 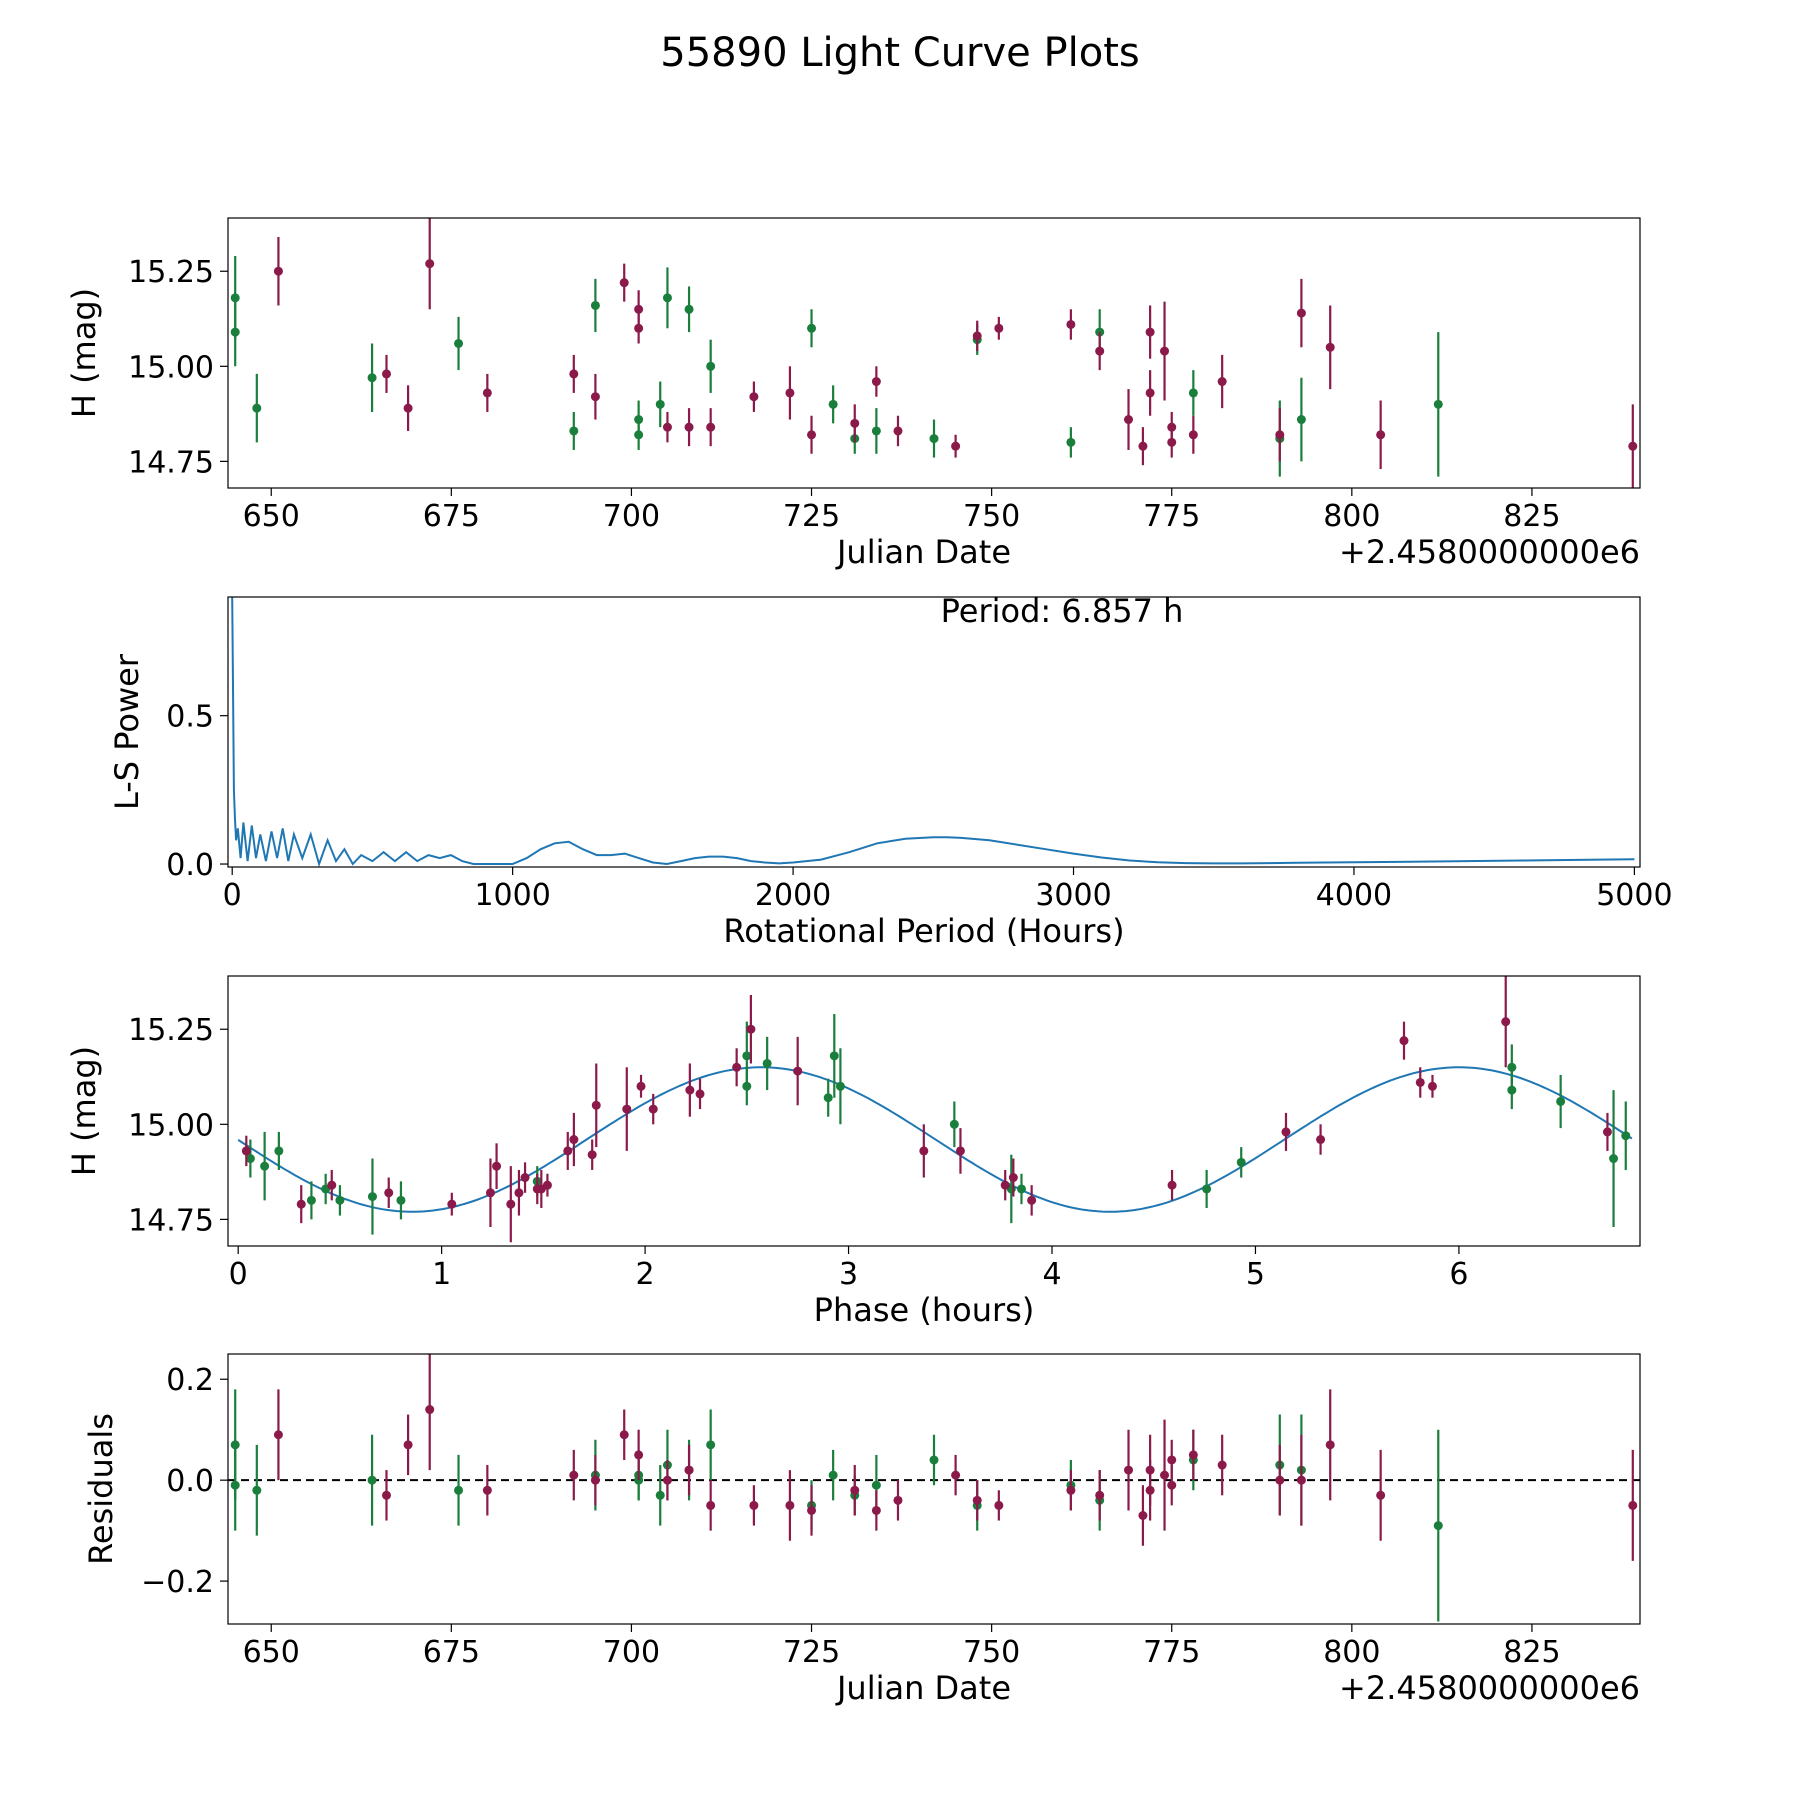 What do you see at coordinates (933, 732) in the screenshot?
I see `plot-area-ls` at bounding box center [933, 732].